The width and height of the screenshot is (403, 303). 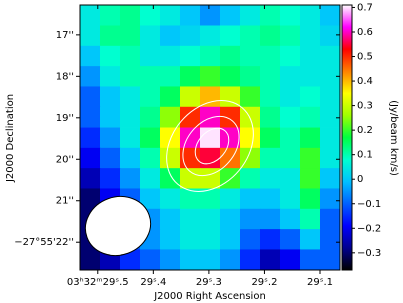 I want to click on colorbar-tick-label: 0.2, so click(x=365, y=130).